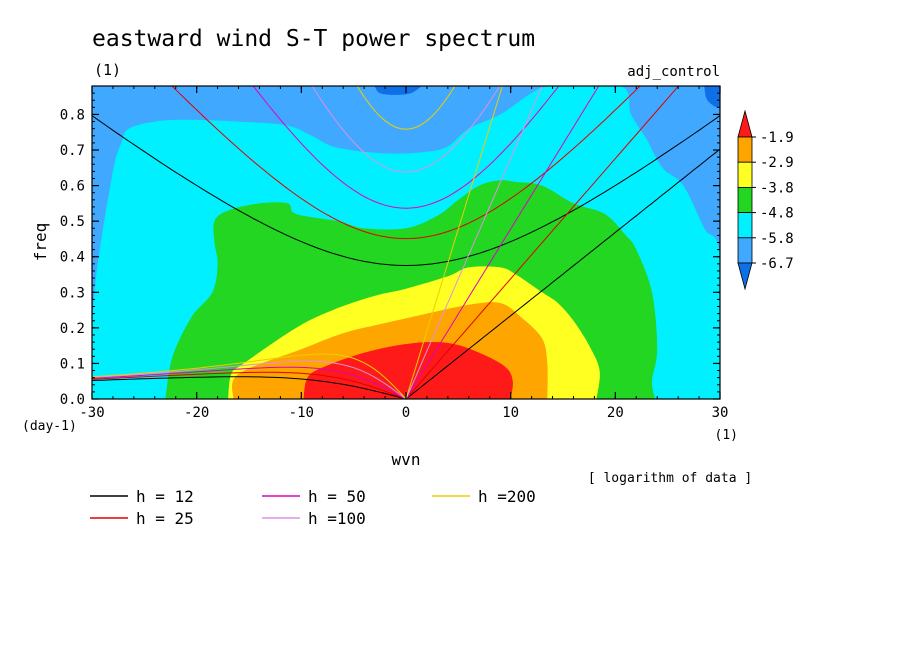 The height and width of the screenshot is (654, 904). What do you see at coordinates (72, 187) in the screenshot?
I see `y-tick-label: 0.6` at bounding box center [72, 187].